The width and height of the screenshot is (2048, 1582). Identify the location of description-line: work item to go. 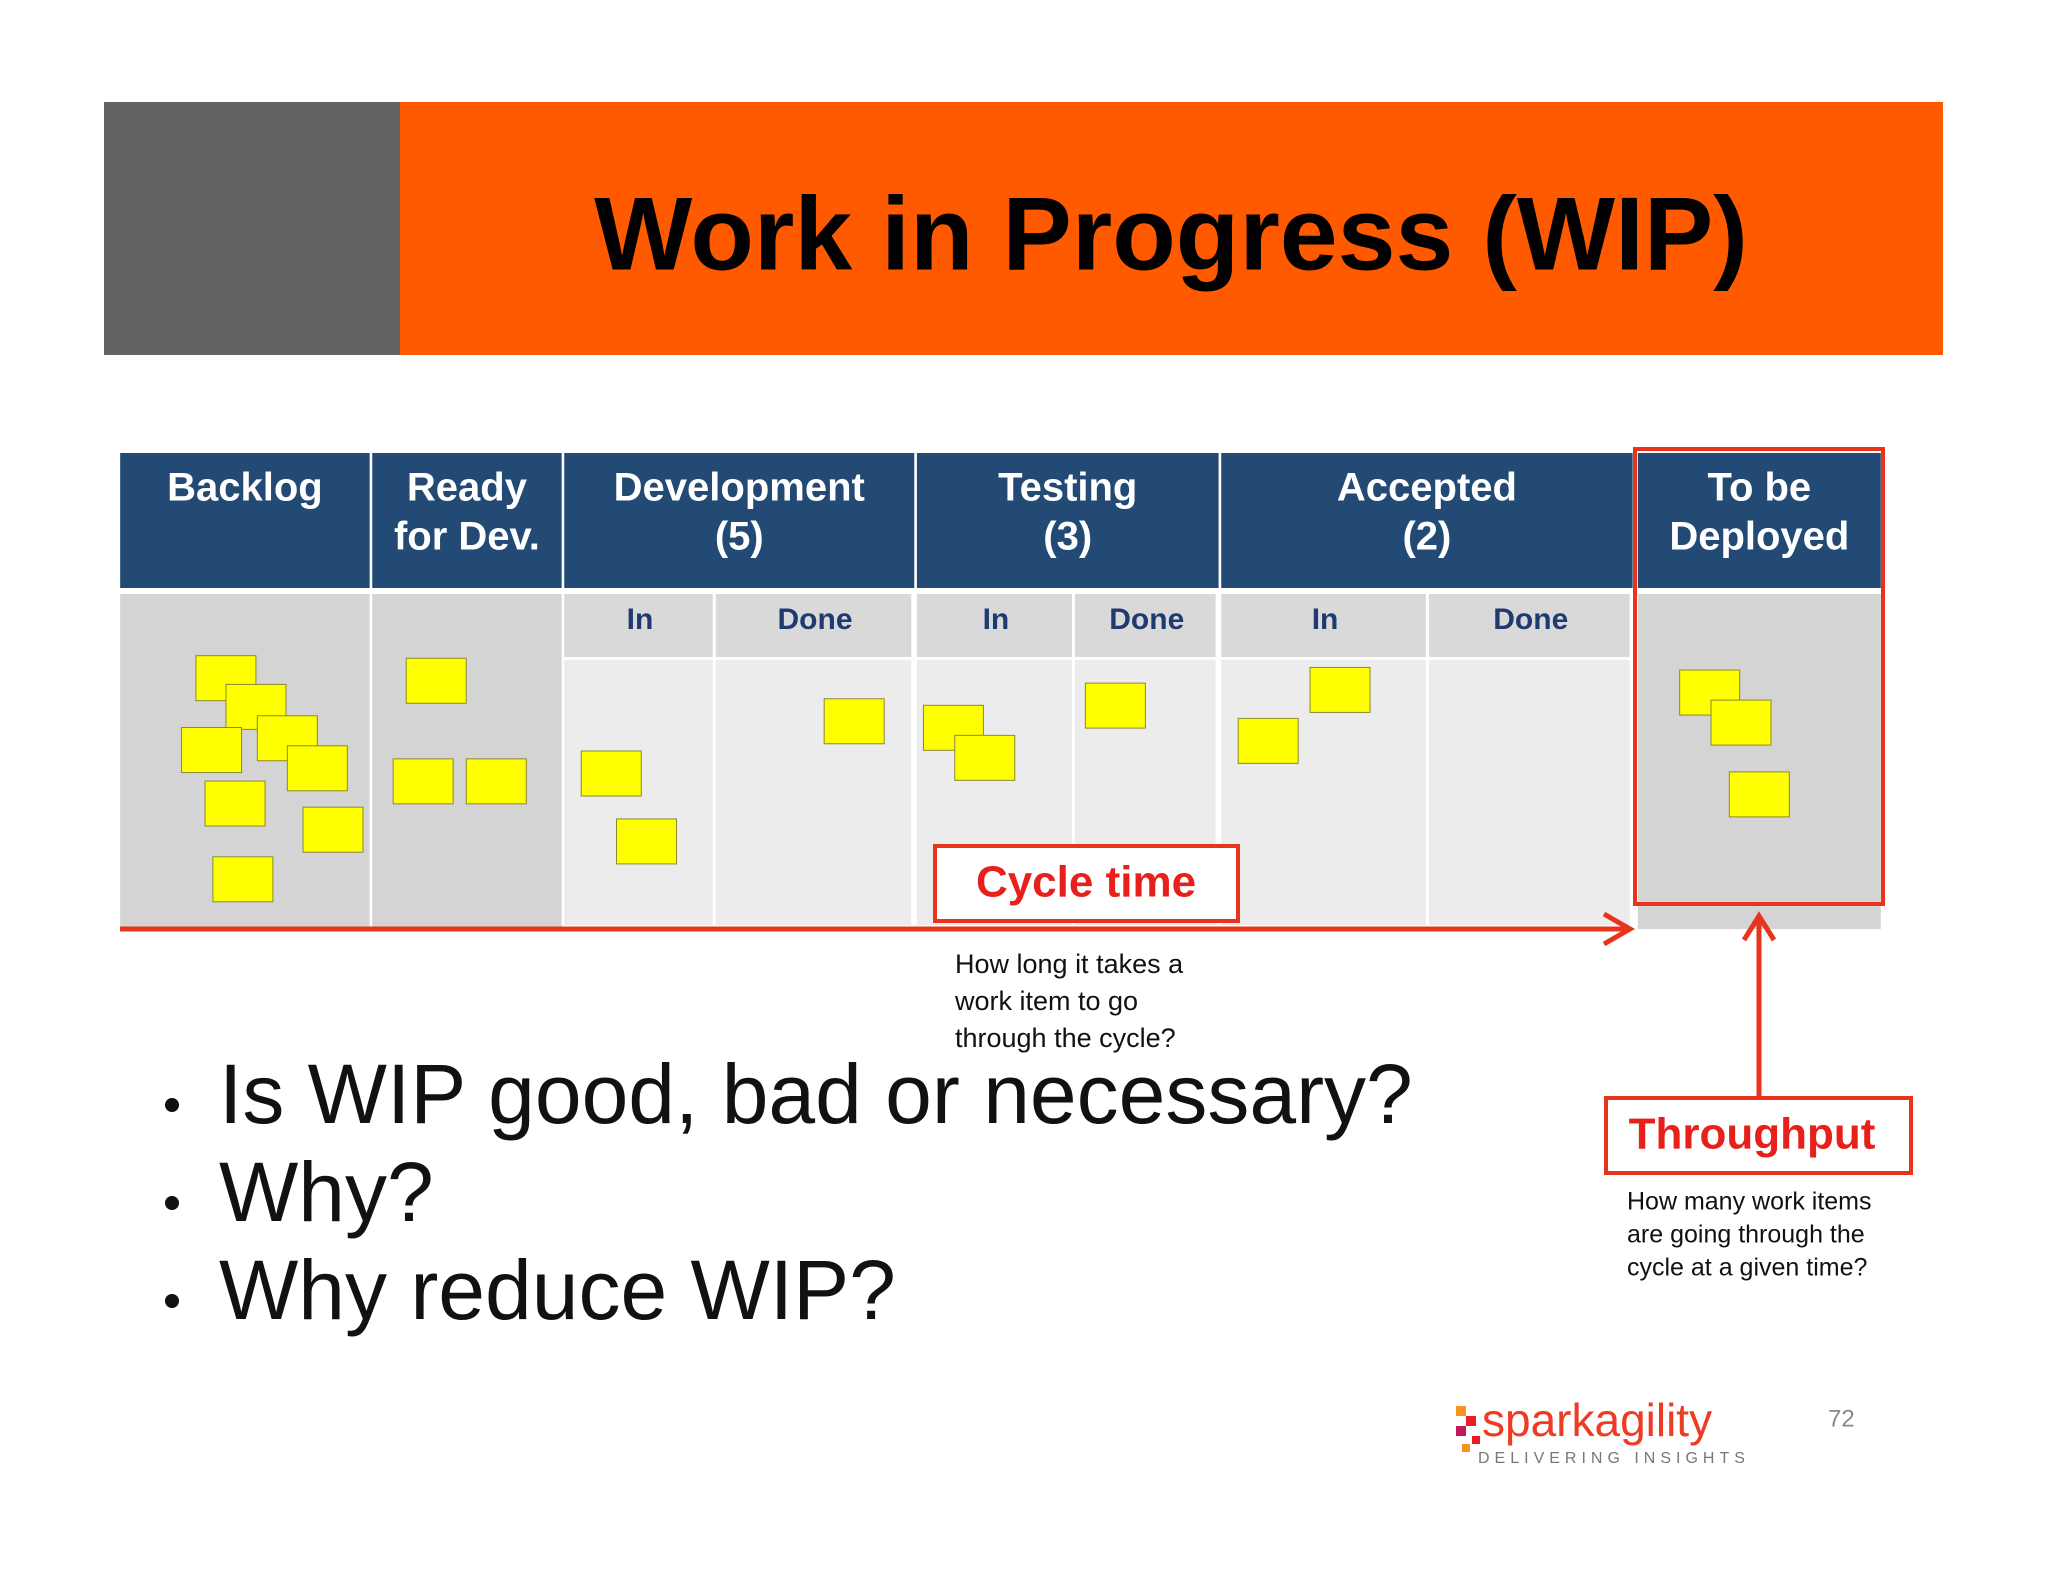
(1046, 1001).